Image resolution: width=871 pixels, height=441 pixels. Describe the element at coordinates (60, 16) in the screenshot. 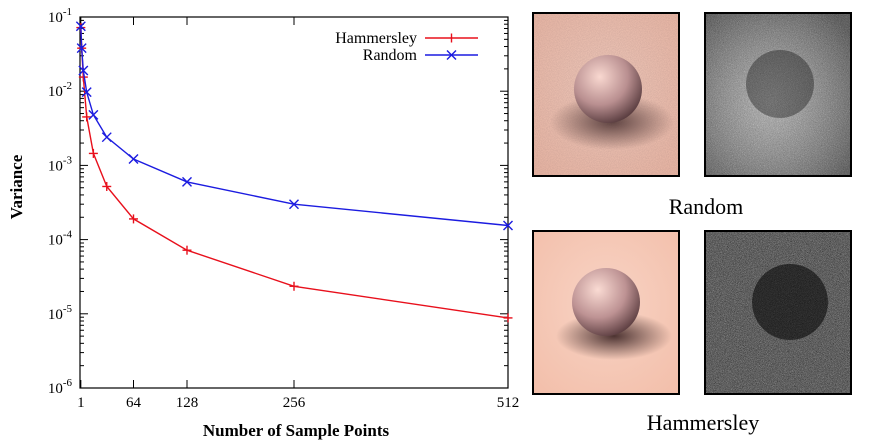

I see `y-tick-label: 10⁻¹` at that location.